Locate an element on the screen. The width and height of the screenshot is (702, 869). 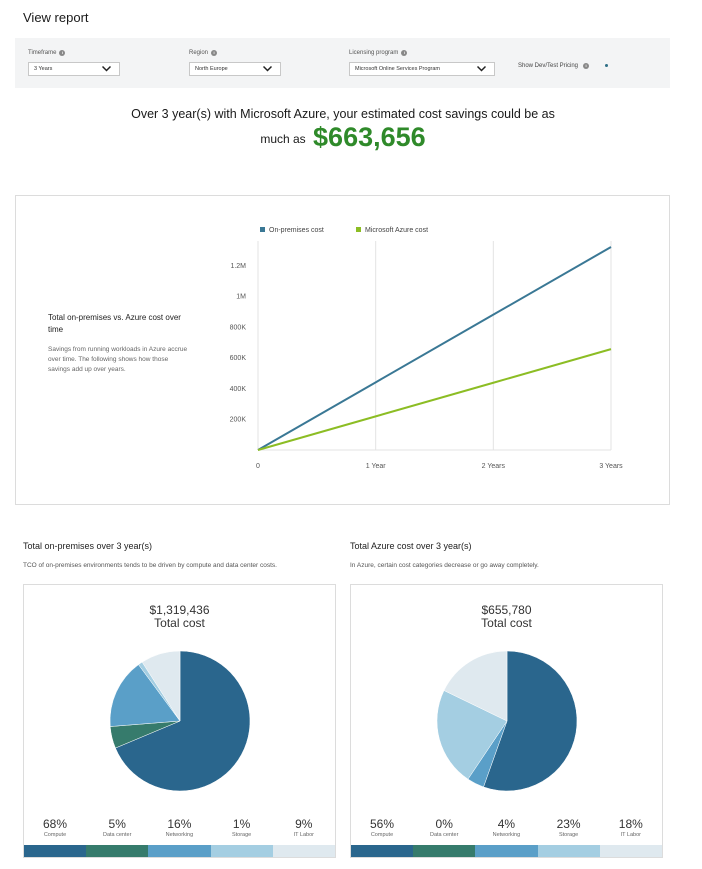
legend-item: 68% Compute is located at coordinates (55, 827).